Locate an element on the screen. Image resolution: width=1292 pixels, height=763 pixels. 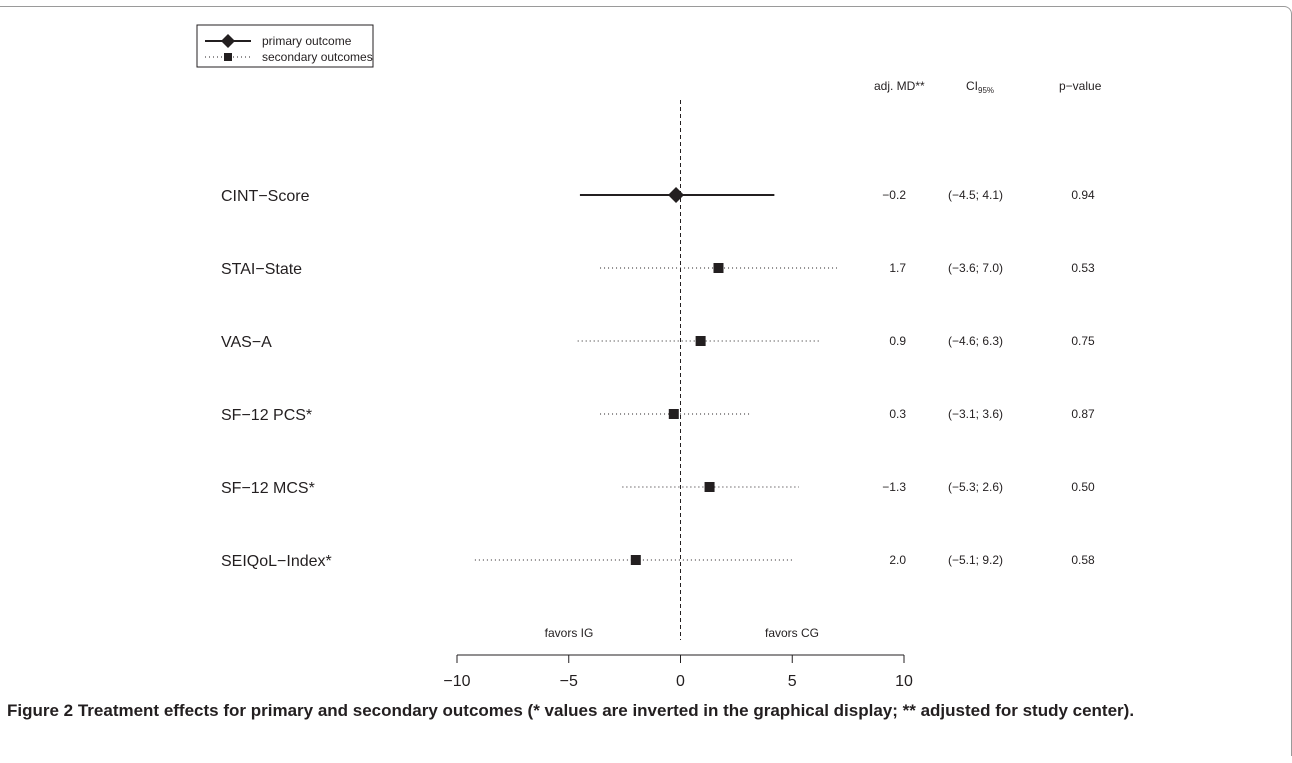
p-value: 0.53 is located at coordinates (1083, 268).